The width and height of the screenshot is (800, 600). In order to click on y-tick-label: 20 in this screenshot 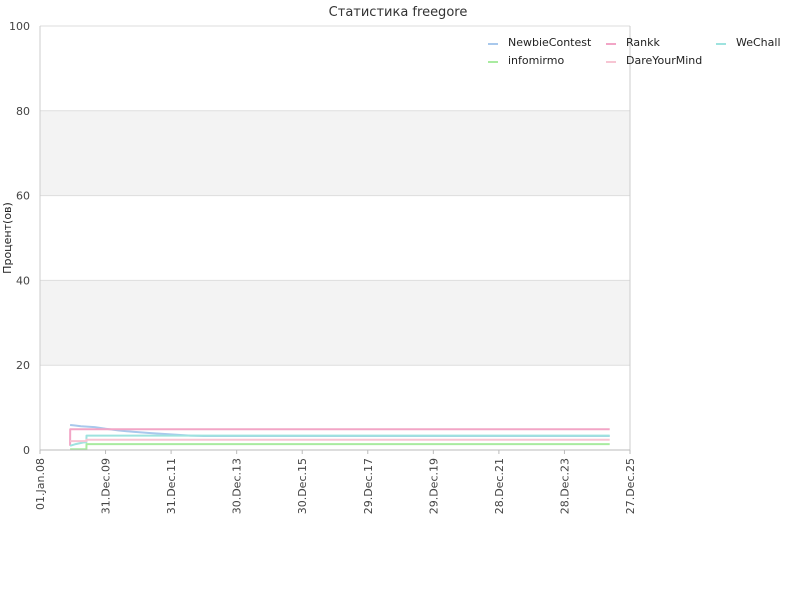, I will do `click(23, 365)`.